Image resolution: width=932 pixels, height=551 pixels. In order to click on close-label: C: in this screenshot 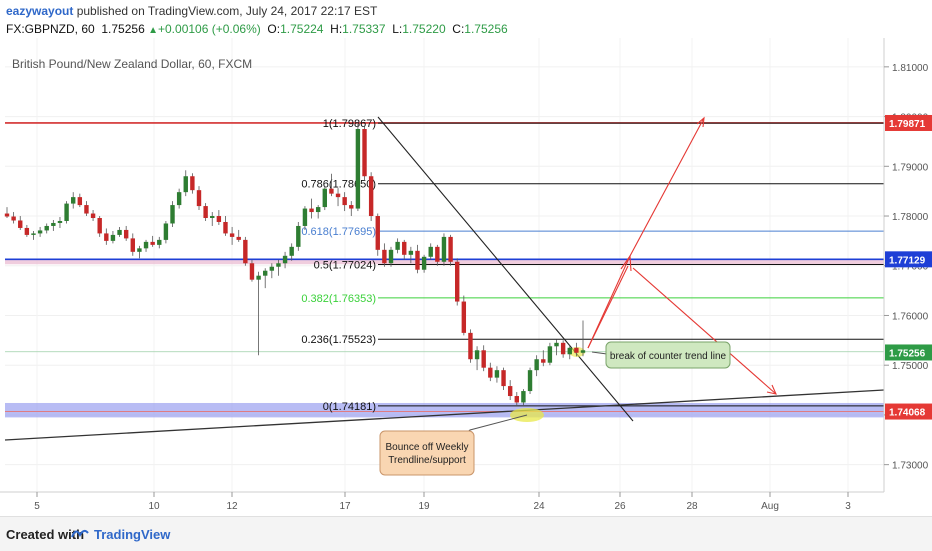, I will do `click(458, 29)`.